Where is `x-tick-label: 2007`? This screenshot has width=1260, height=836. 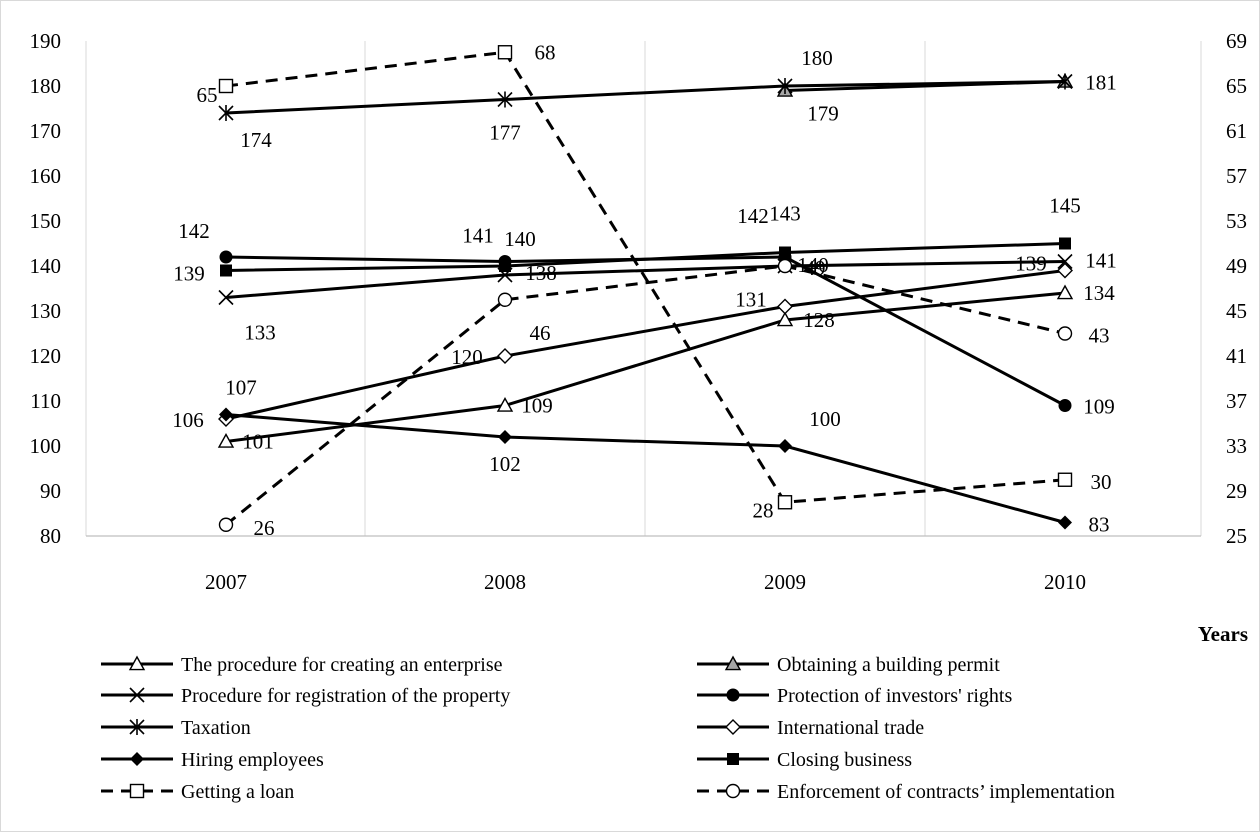 x-tick-label: 2007 is located at coordinates (226, 582).